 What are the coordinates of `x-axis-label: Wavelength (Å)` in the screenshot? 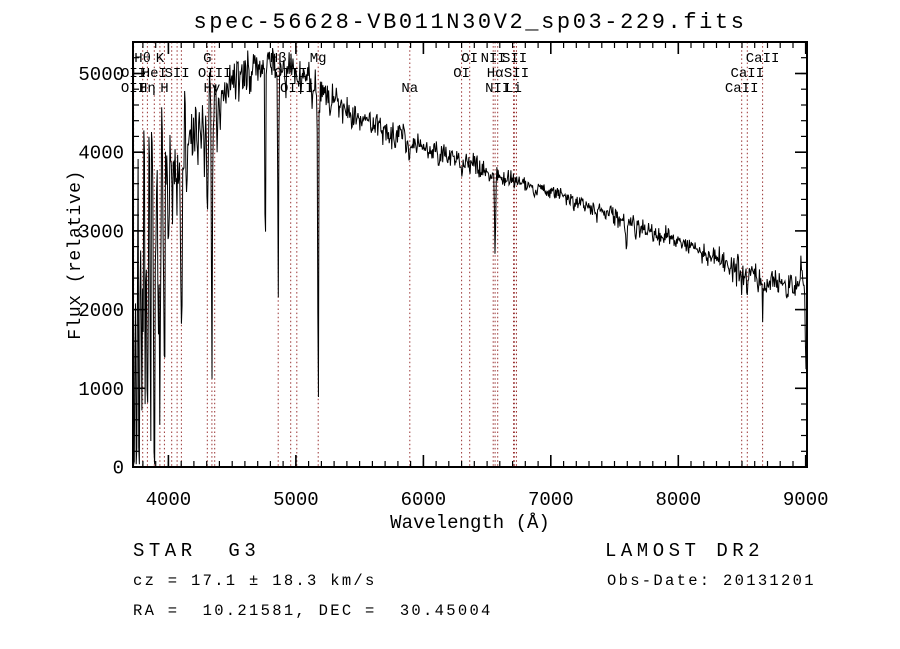 It's located at (470, 523).